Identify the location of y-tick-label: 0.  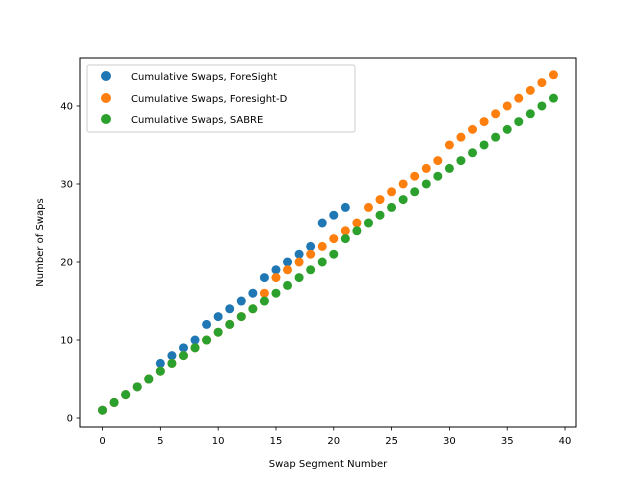
(70, 419).